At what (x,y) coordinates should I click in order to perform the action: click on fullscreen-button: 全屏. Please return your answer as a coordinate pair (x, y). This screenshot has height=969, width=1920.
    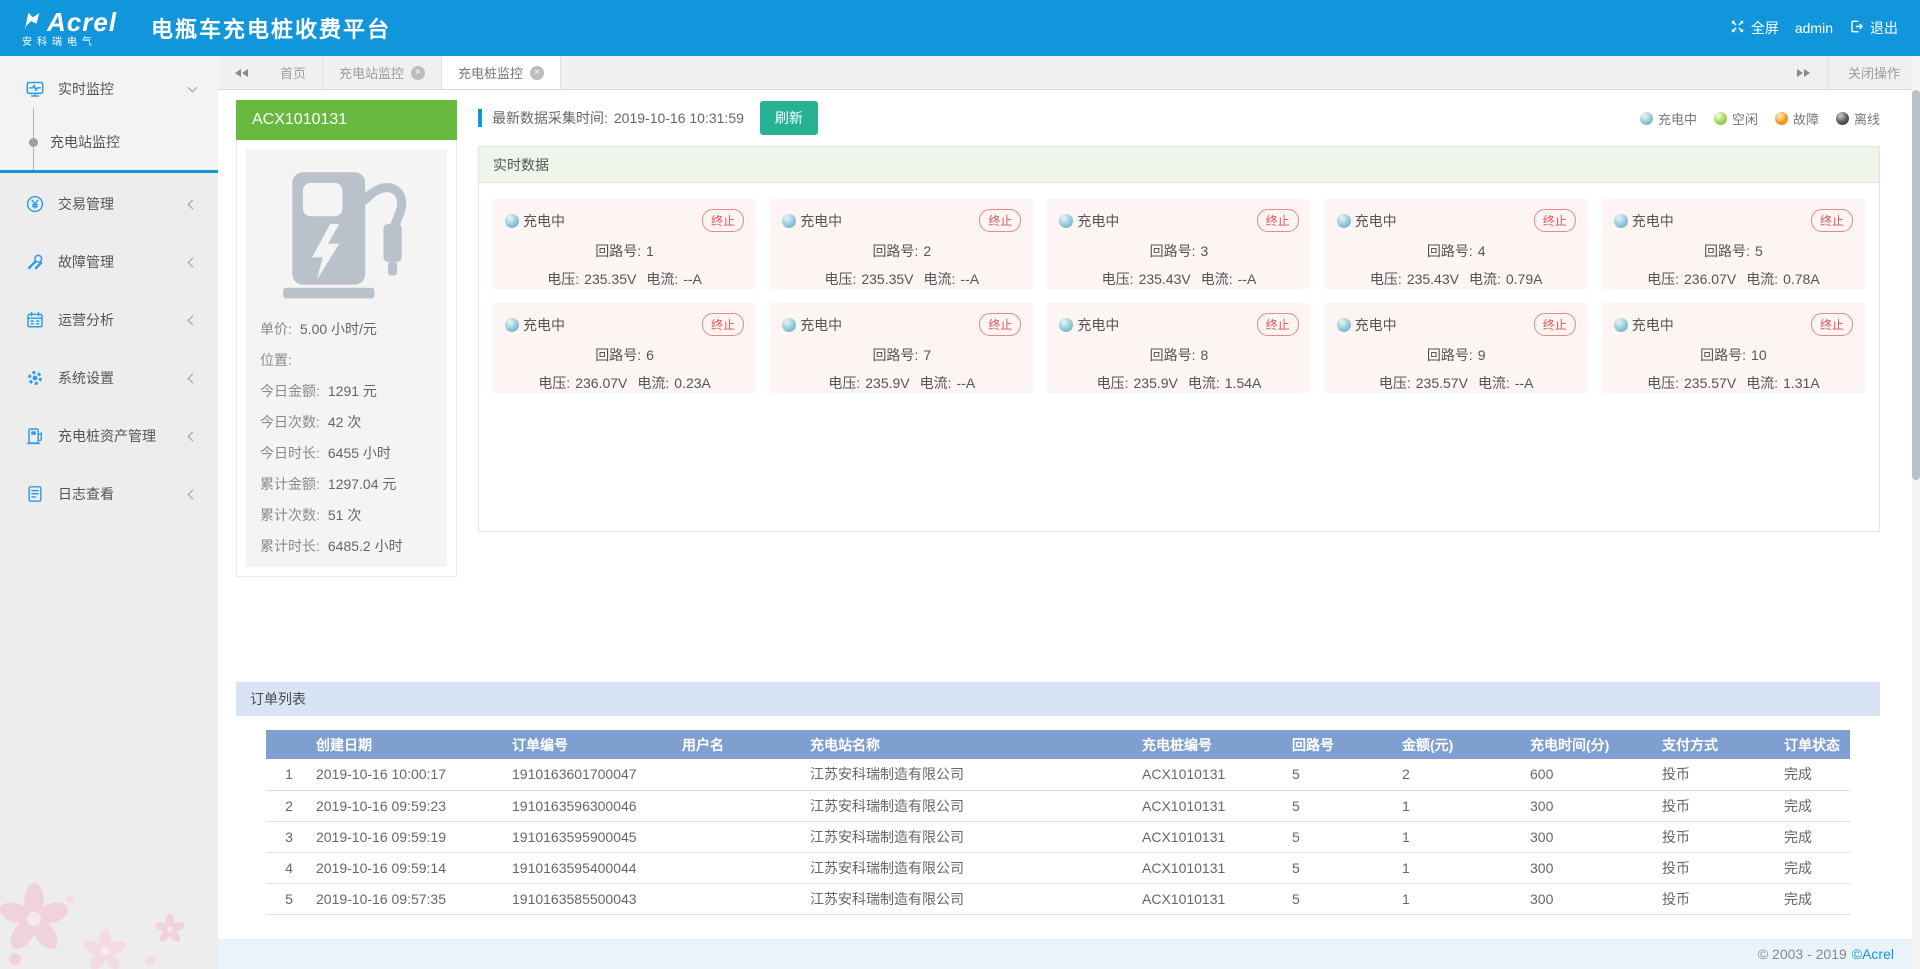
    Looking at the image, I should click on (1754, 28).